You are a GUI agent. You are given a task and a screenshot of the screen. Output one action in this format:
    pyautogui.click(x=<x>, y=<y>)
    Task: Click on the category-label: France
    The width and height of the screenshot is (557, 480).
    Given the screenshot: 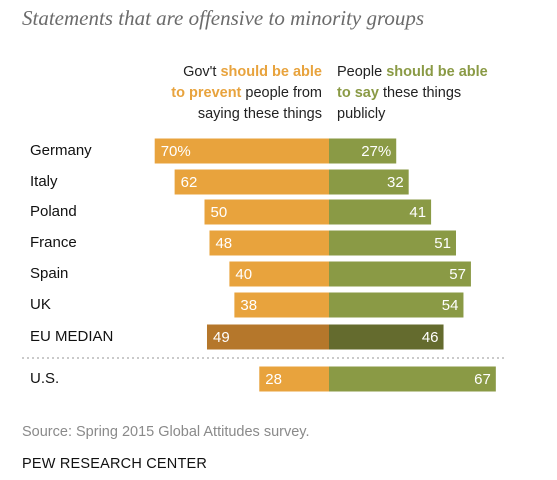 What is the action you would take?
    pyautogui.click(x=53, y=242)
    